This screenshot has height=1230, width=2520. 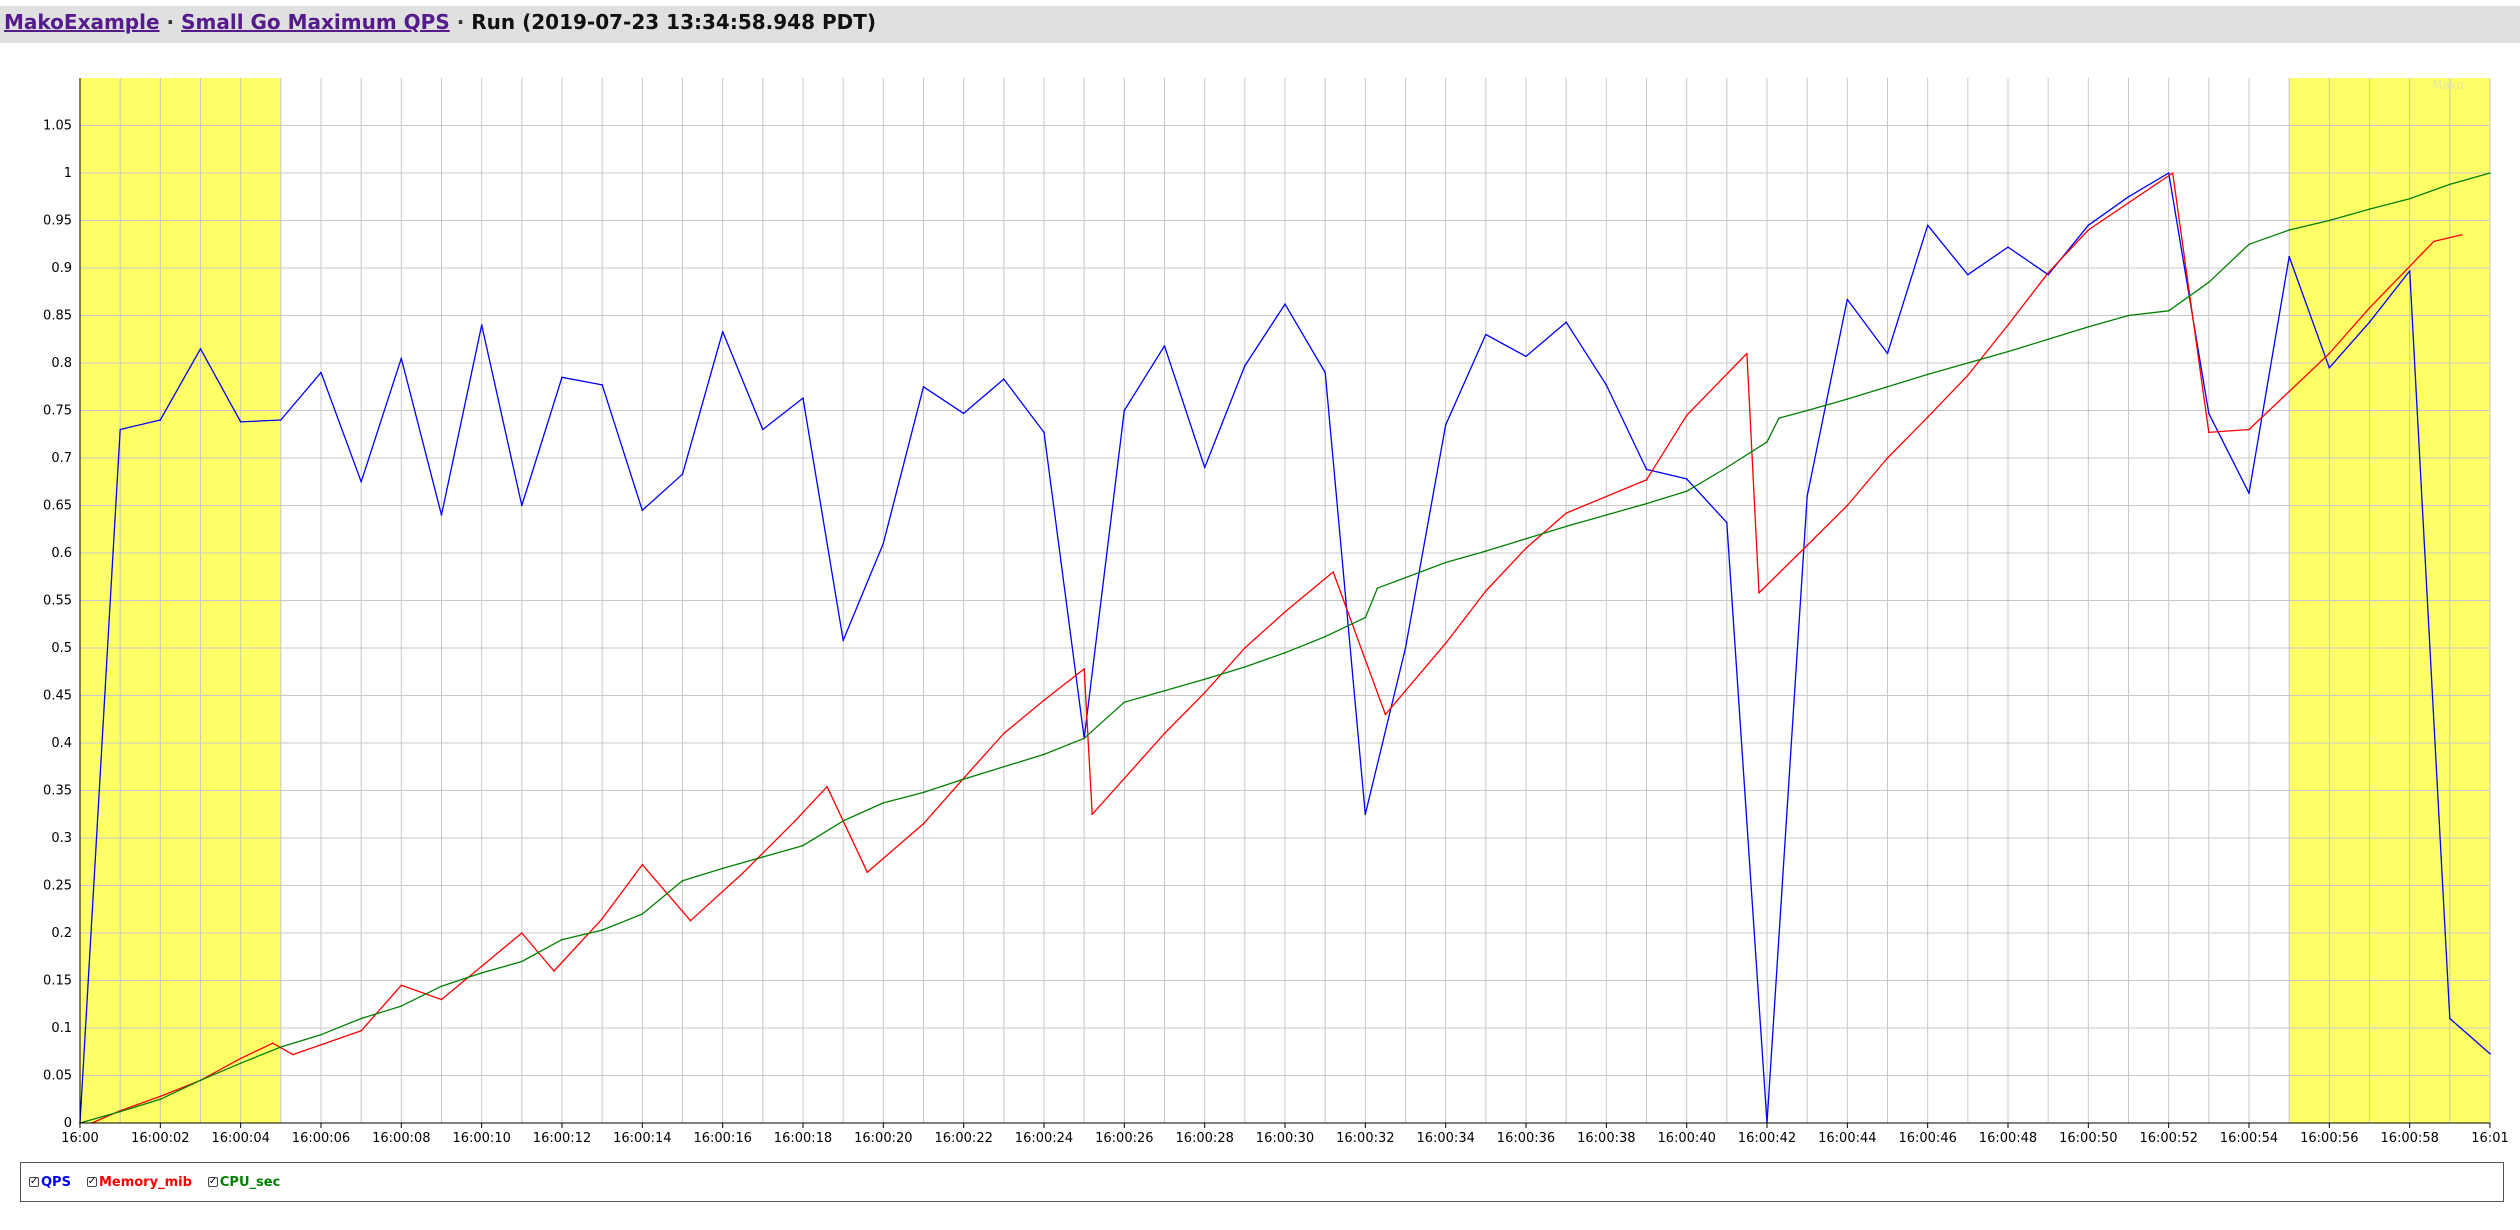 I want to click on x-tick-label: 16:00:20, so click(x=883, y=1138).